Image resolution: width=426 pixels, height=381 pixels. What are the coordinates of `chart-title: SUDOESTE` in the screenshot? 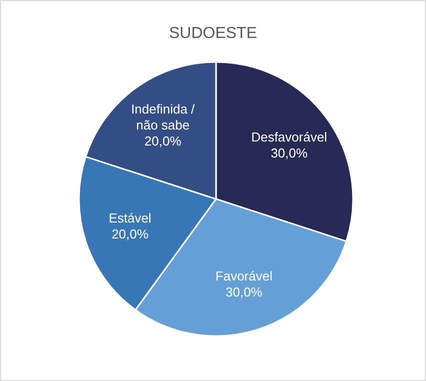 It's located at (213, 33).